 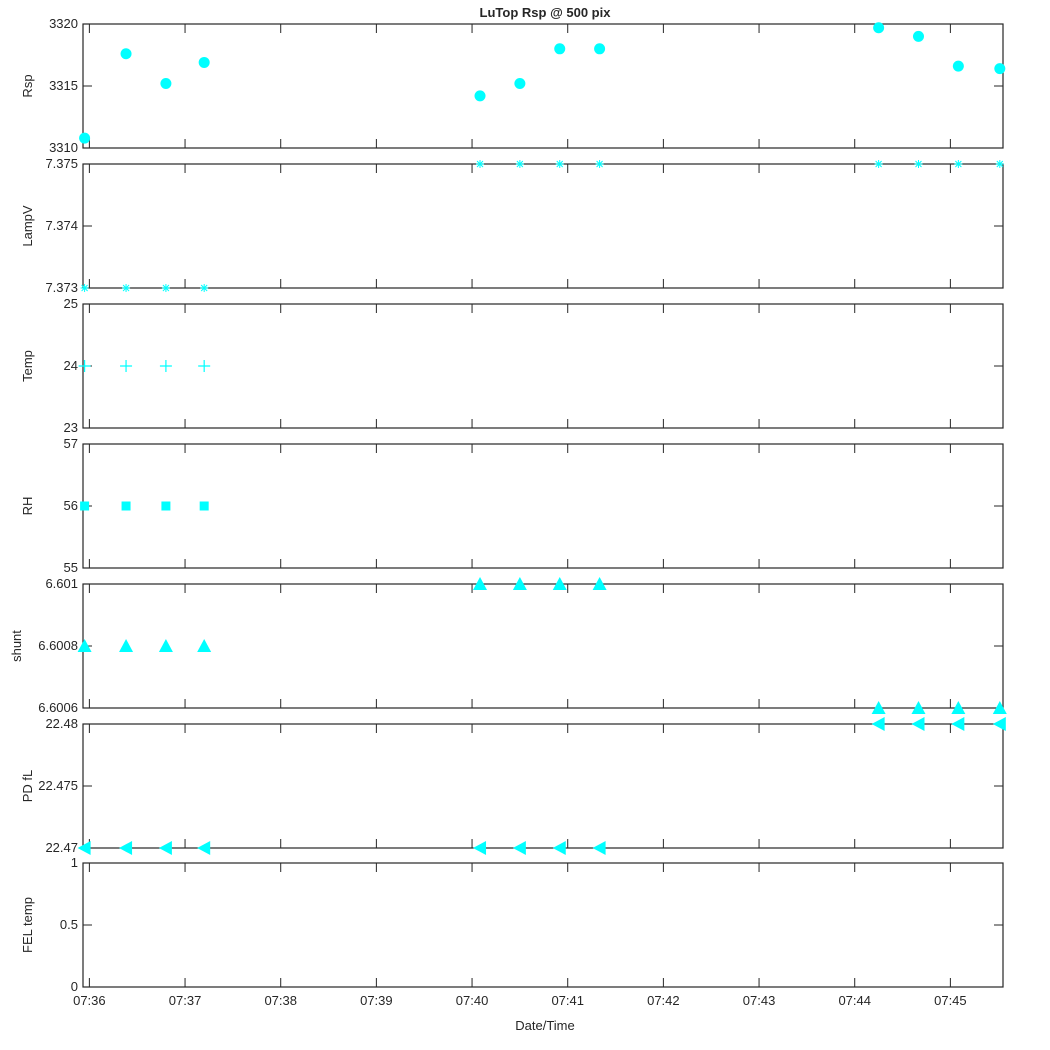 I want to click on x-tick-label: 07:37, so click(x=185, y=1000).